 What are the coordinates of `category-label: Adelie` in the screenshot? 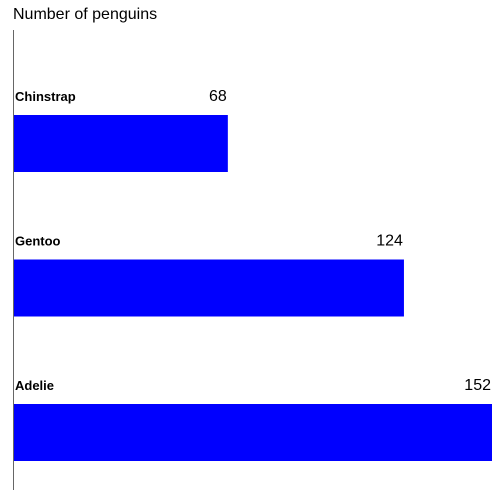 It's located at (34, 385).